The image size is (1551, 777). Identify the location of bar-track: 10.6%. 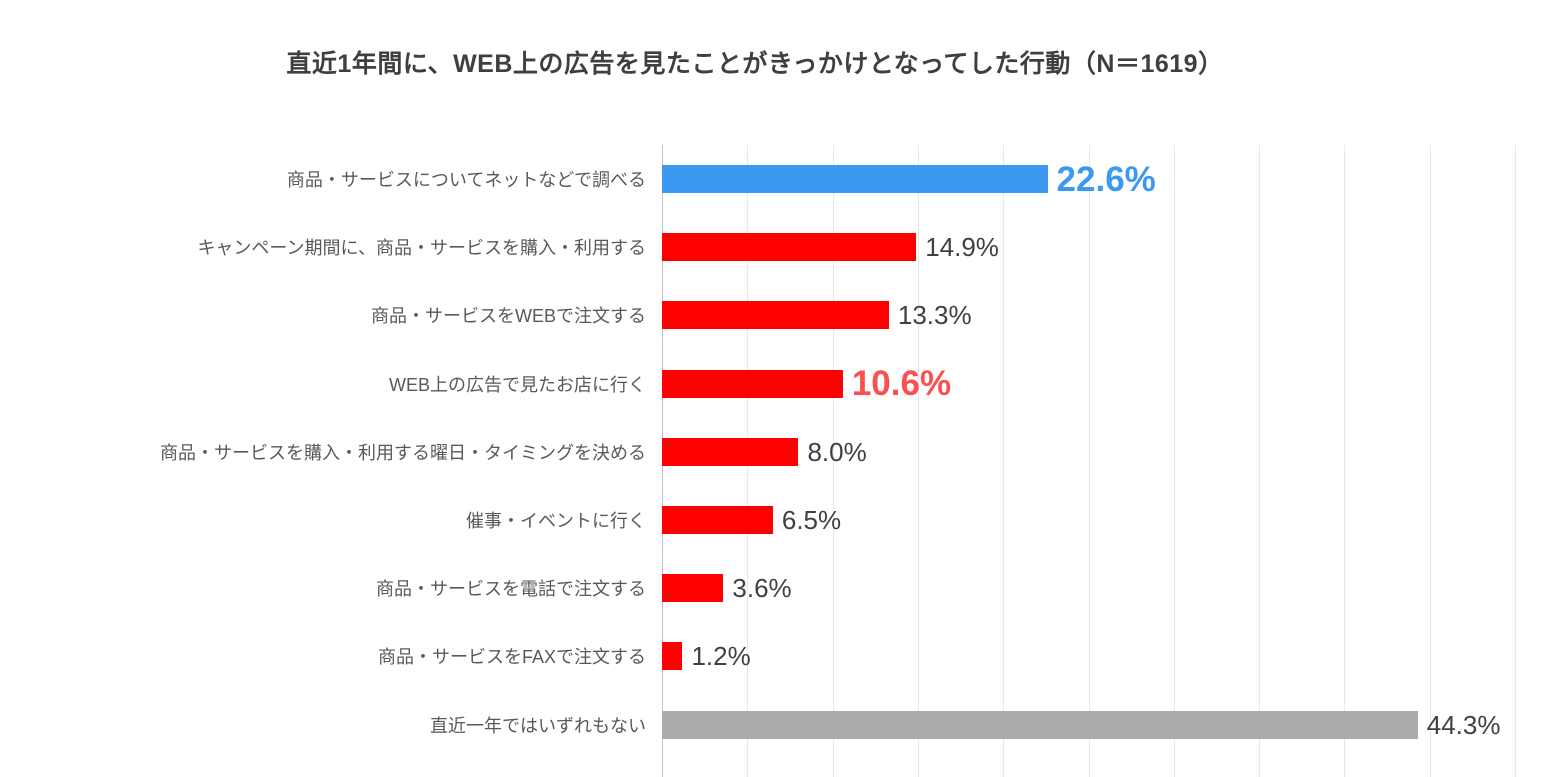
(1088, 383).